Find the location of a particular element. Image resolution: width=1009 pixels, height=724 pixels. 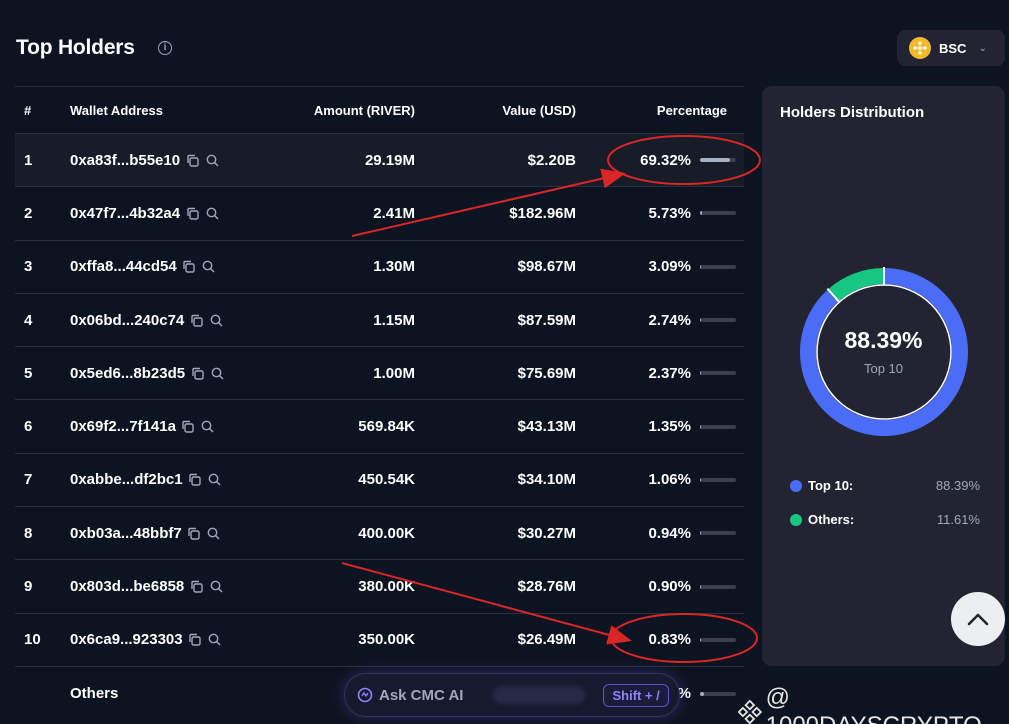

rank-cell: 9 is located at coordinates (28, 587).